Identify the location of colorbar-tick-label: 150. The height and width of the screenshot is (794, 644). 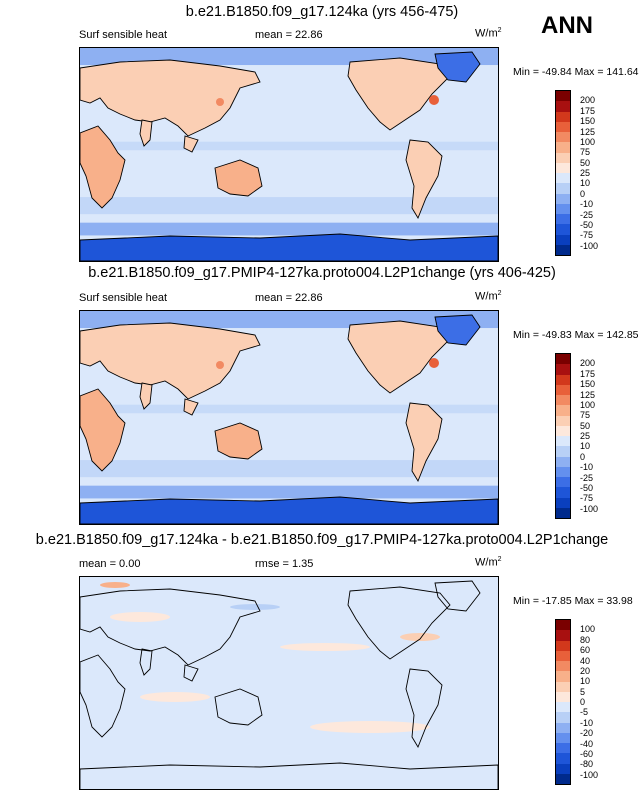
(588, 121).